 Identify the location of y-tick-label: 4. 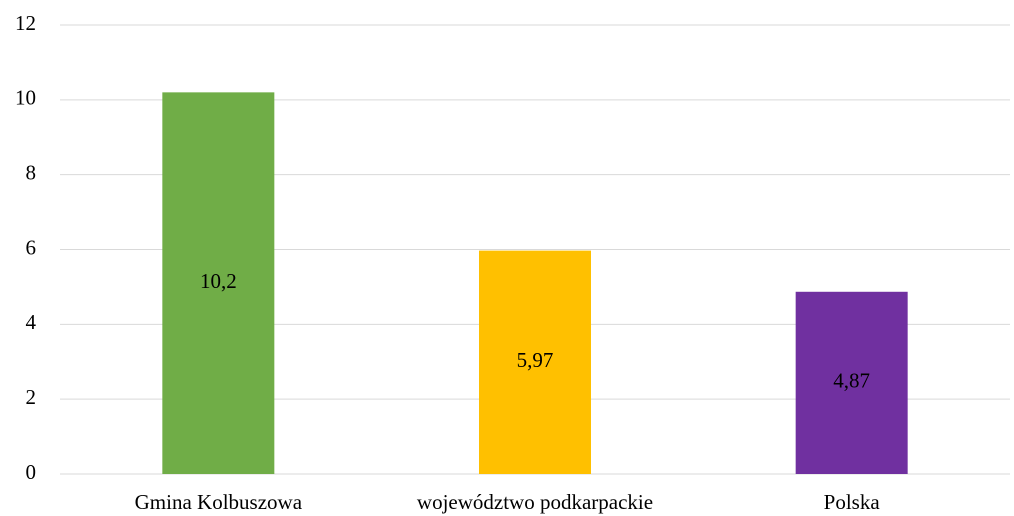
(31, 322).